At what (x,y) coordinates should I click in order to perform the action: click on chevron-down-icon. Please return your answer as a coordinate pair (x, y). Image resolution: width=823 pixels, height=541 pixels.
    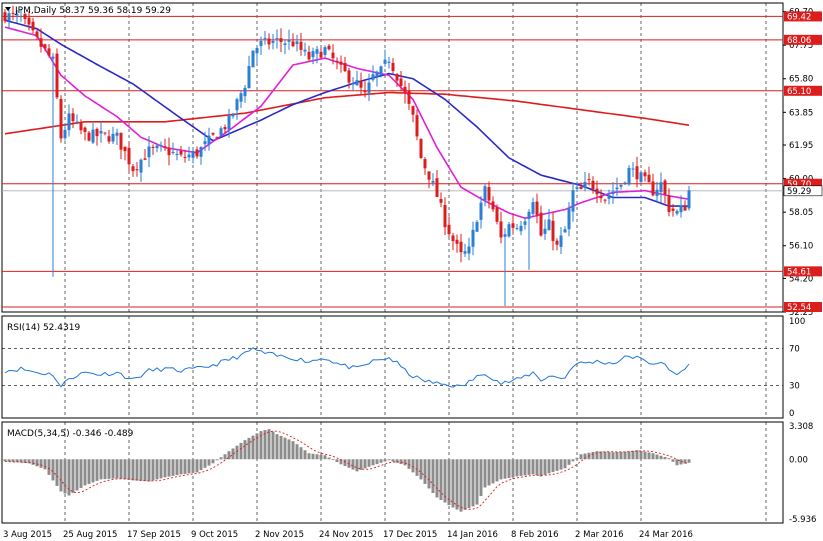
    Looking at the image, I should click on (8, 9).